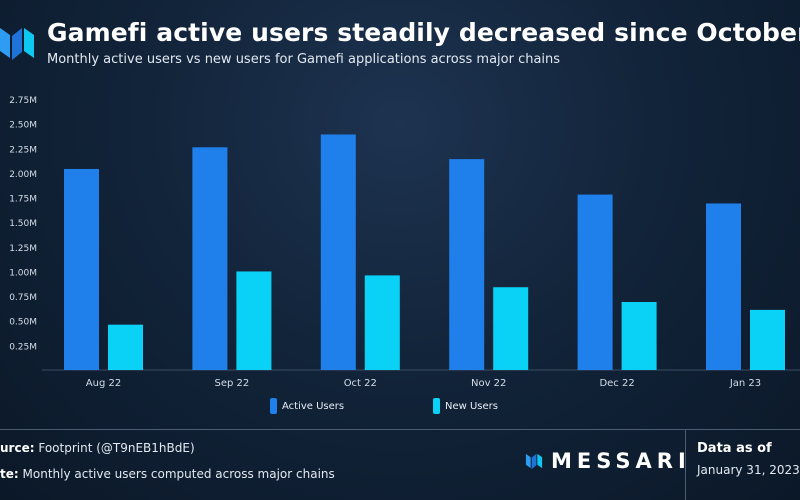  Describe the element at coordinates (23, 175) in the screenshot. I see `y-tick-label: 2.00M` at that location.